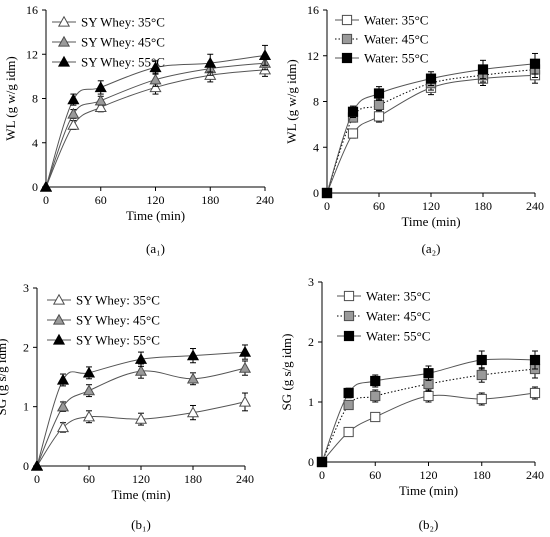 This screenshot has height=537, width=550. I want to click on x-tick-label-a2: 60, so click(379, 206).